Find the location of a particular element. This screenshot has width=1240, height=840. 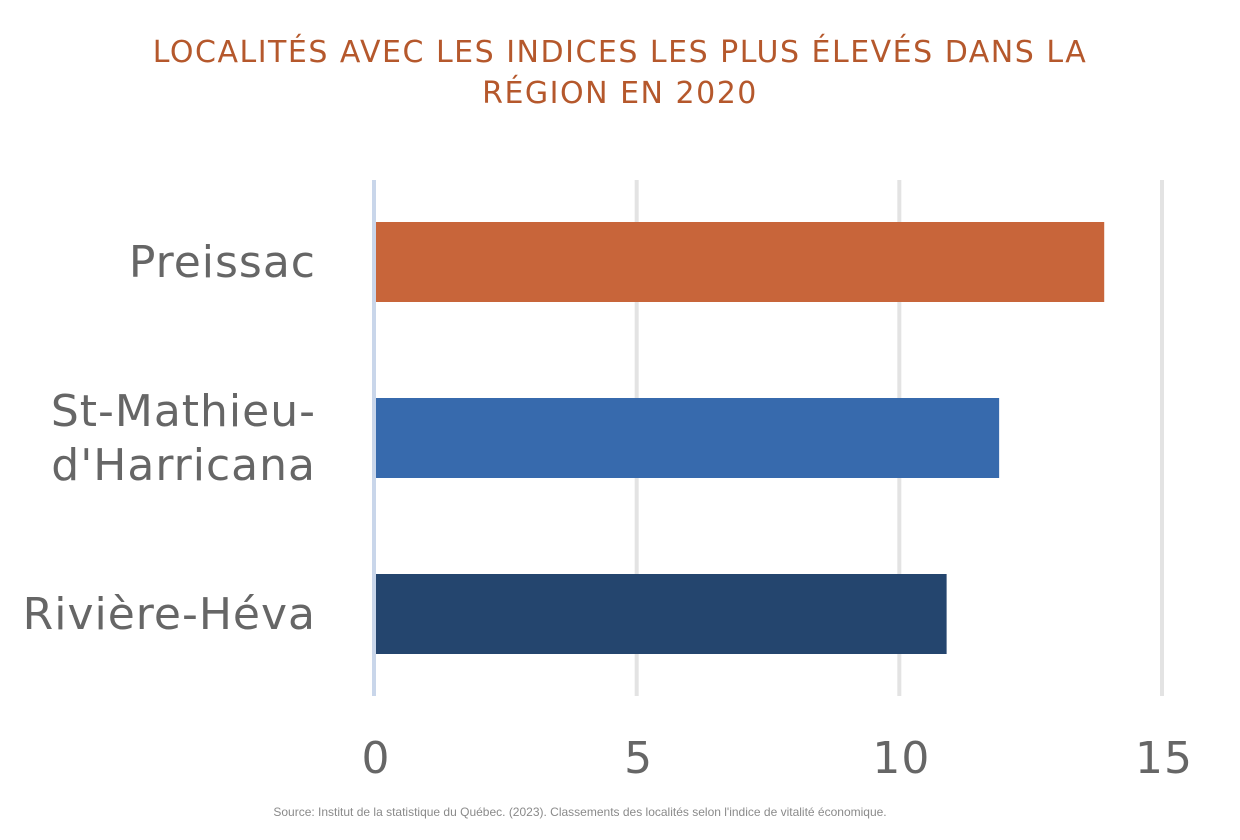

bar-Rivière-Héva is located at coordinates (661, 614).